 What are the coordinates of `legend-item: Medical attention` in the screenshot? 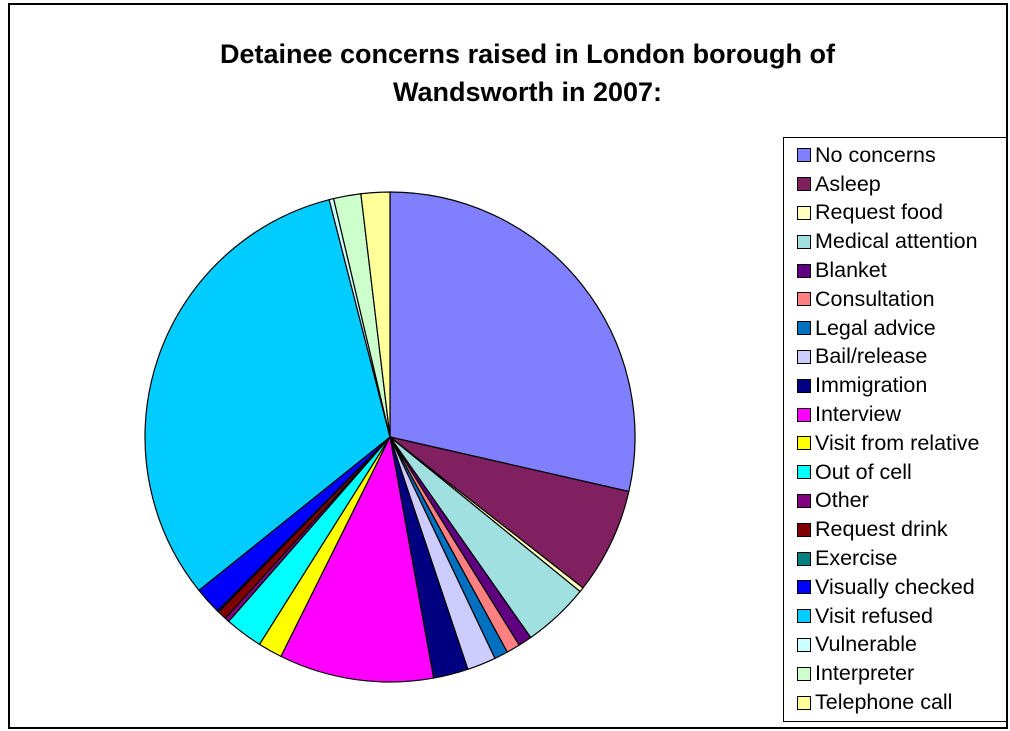 It's located at (895, 241).